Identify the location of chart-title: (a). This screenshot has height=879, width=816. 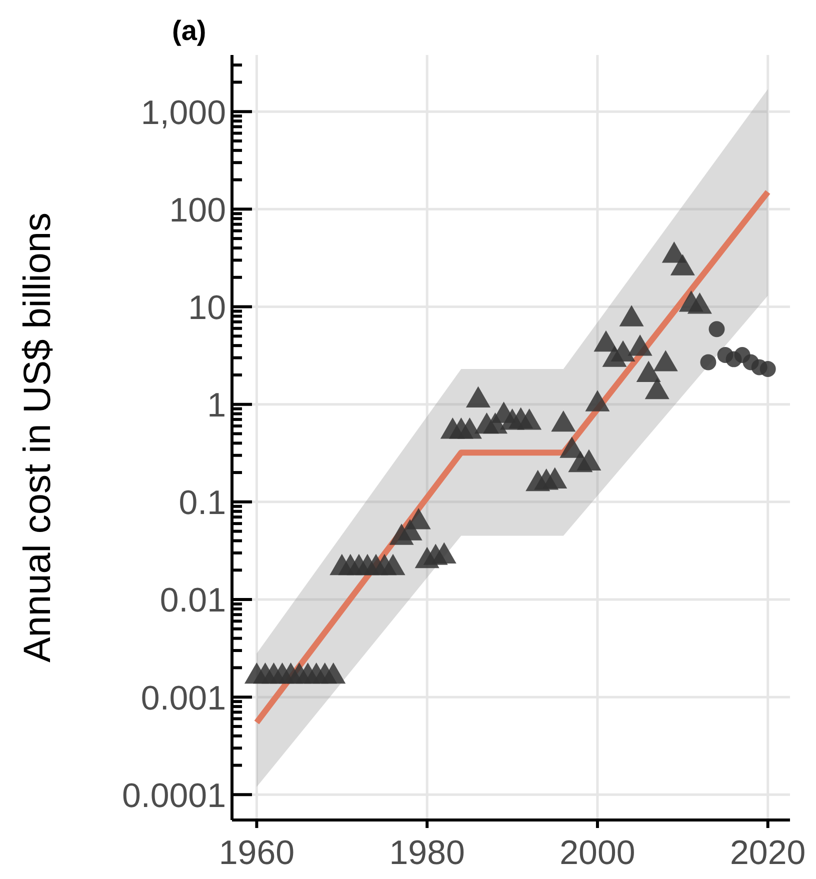
(189, 30).